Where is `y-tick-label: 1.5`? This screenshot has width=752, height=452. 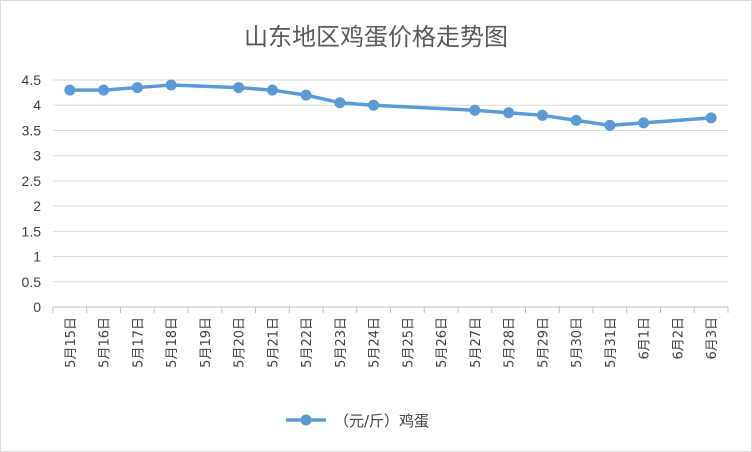
y-tick-label: 1.5 is located at coordinates (32, 231).